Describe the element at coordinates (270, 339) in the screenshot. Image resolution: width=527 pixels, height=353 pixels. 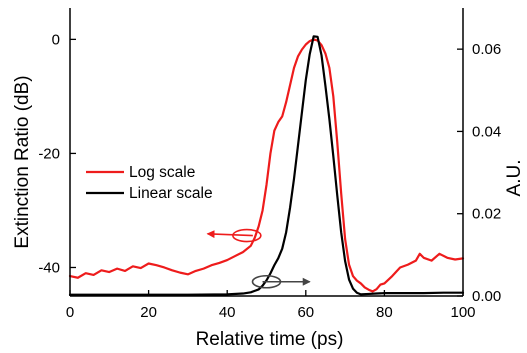
I see `x-axis-title: Relative time (ps)` at that location.